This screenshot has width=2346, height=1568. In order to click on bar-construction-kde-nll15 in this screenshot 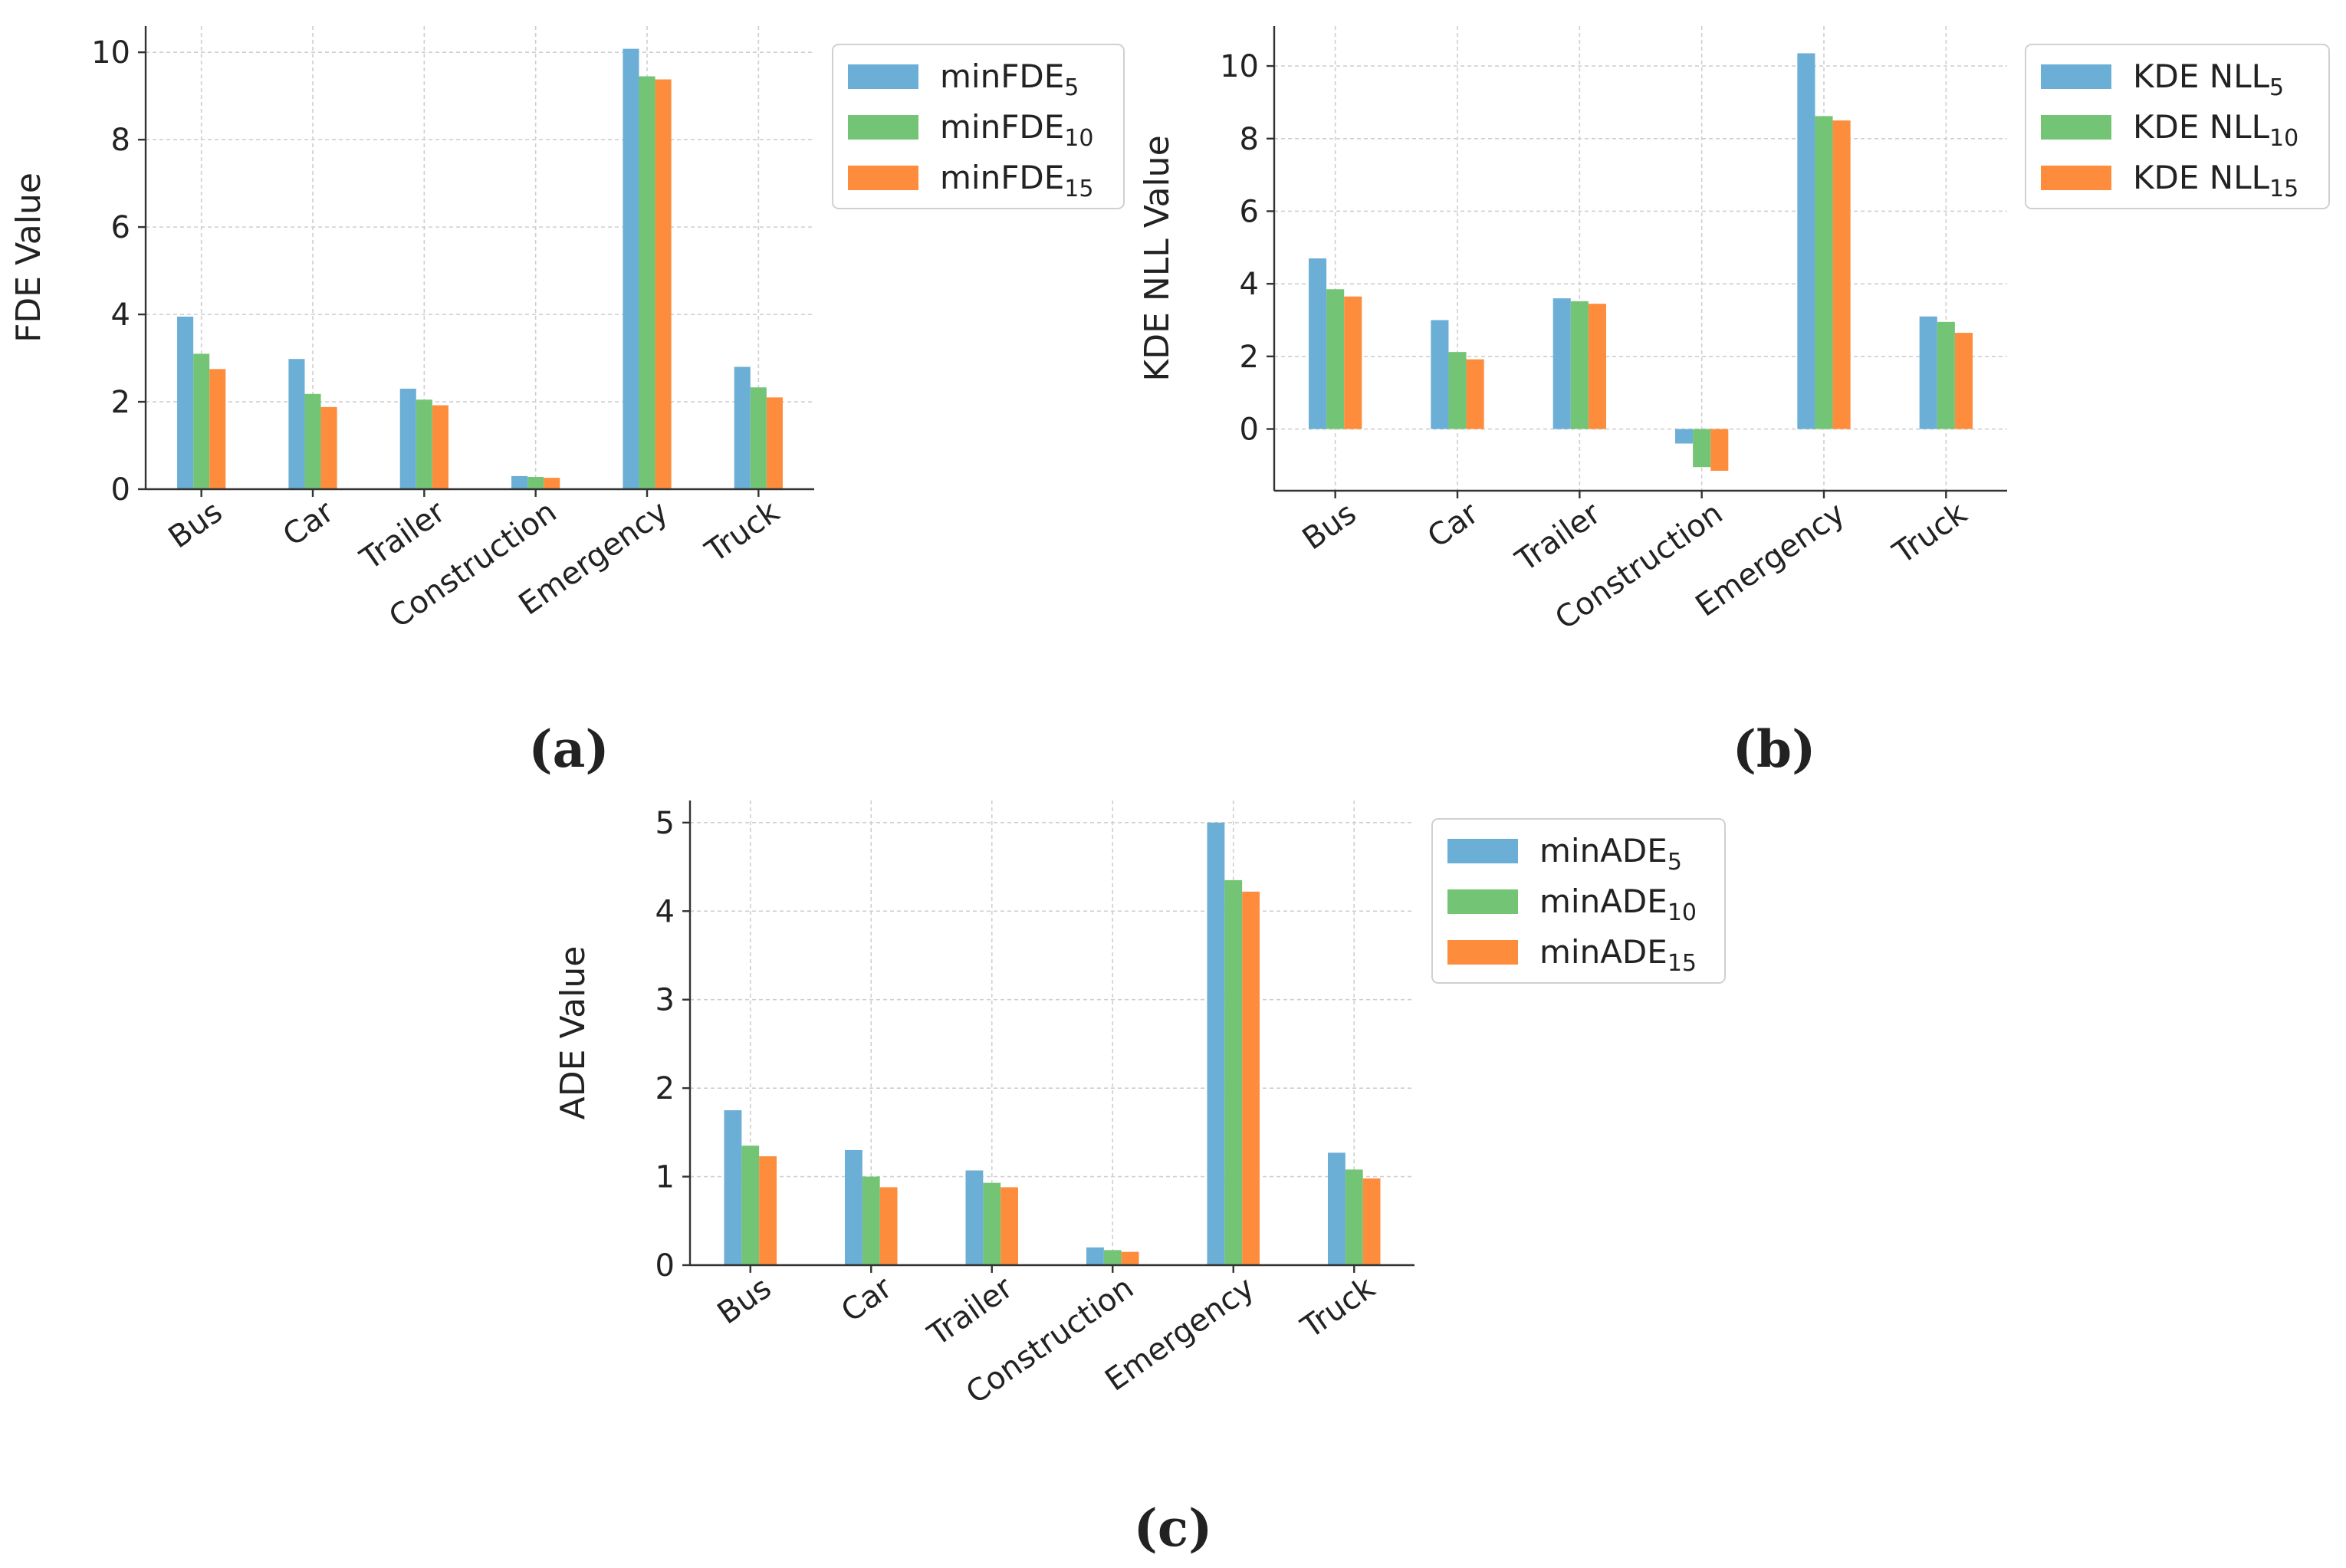, I will do `click(1720, 450)`.